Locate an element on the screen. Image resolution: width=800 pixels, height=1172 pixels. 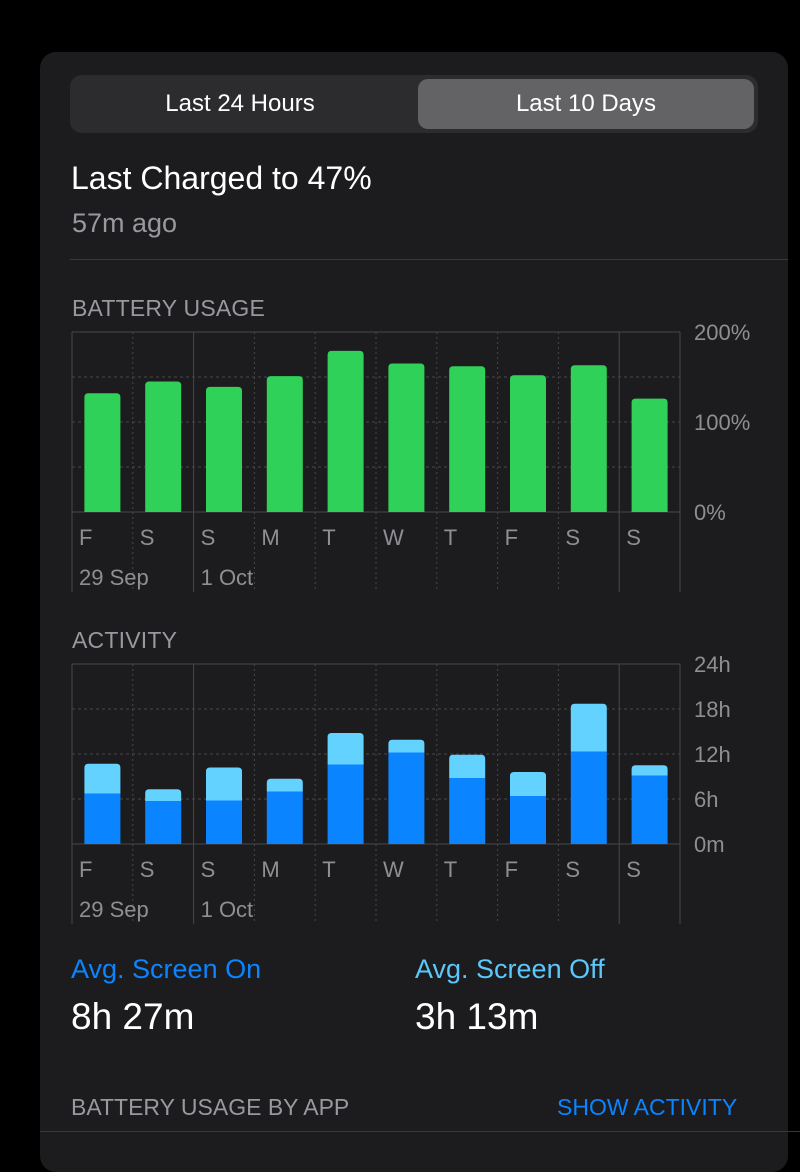
y-tick-label: 200% is located at coordinates (722, 332).